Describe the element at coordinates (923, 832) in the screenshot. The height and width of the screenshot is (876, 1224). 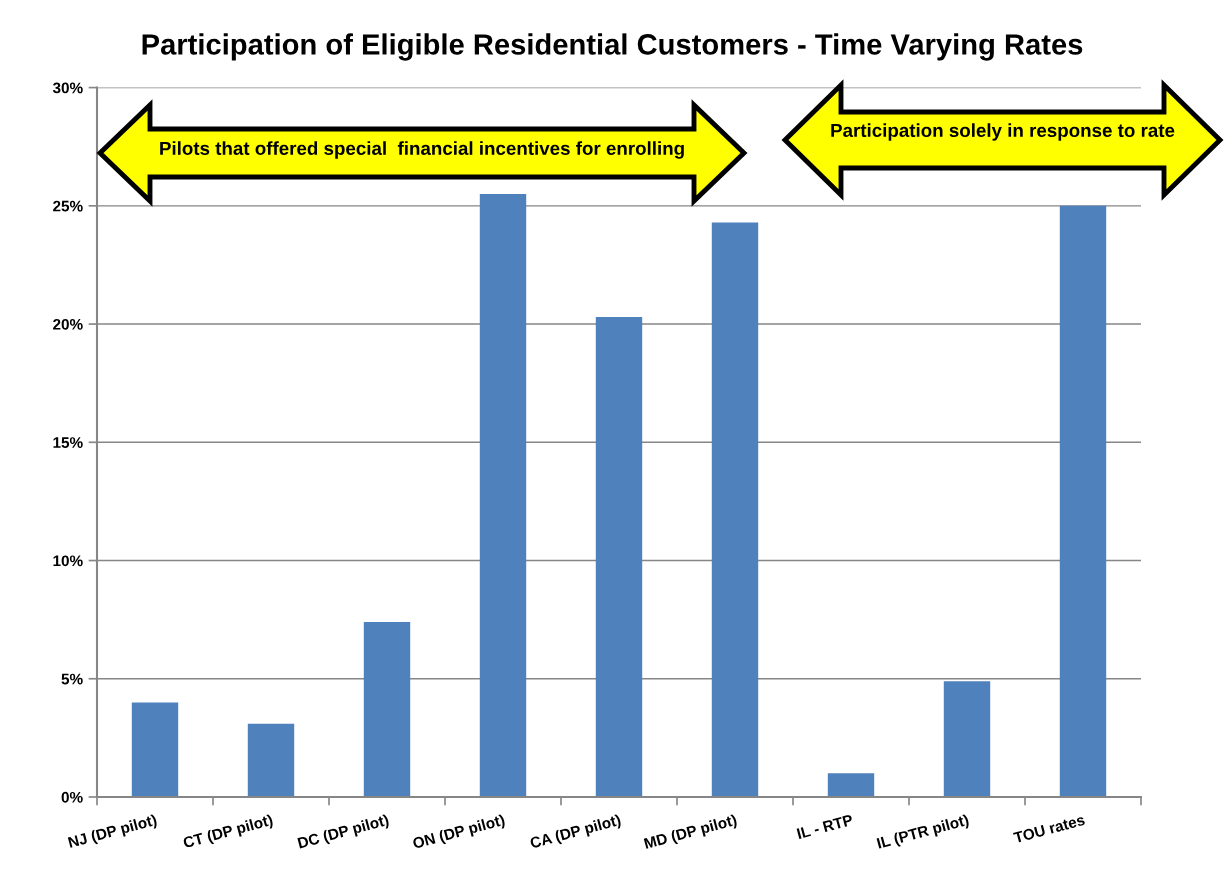
I see `x-tick-label: IL (PTR pilot)` at that location.